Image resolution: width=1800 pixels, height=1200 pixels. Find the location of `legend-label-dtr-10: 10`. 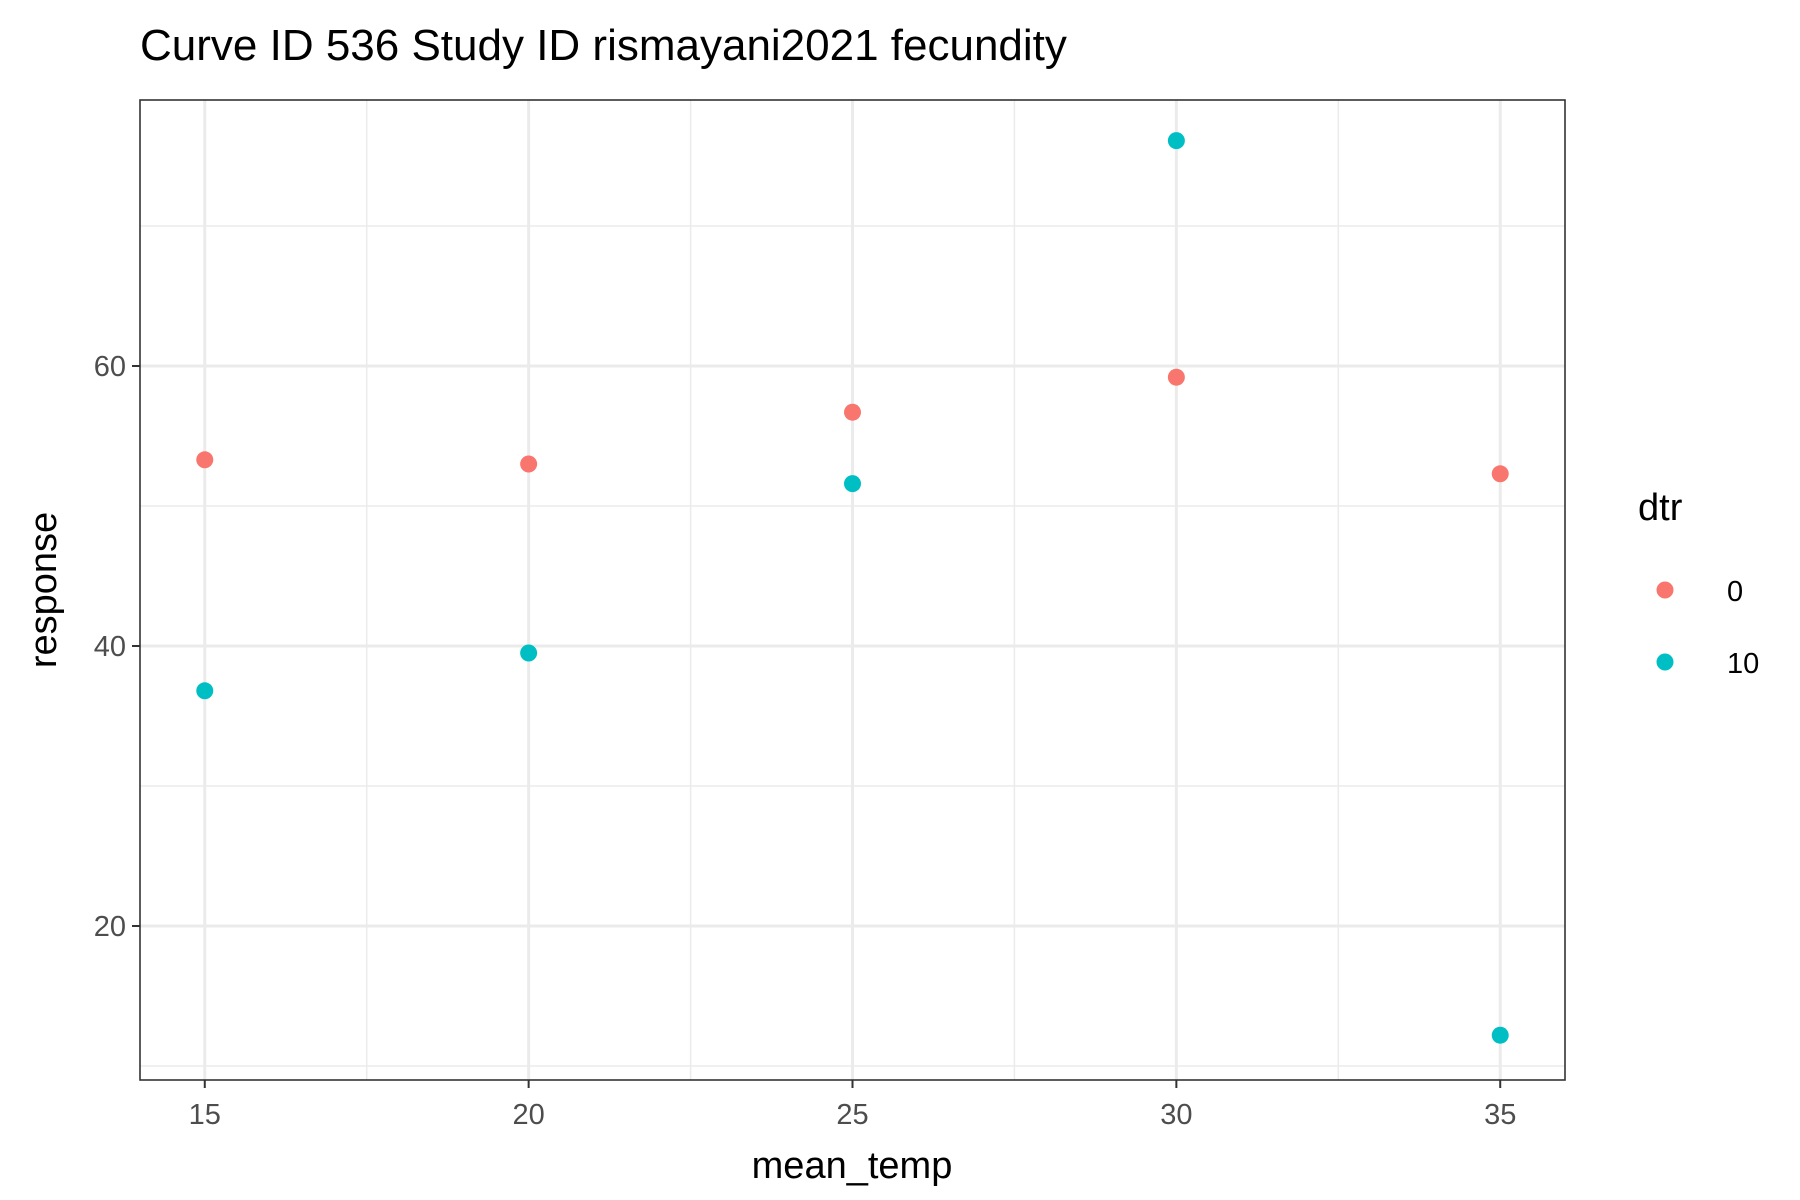

legend-label-dtr-10: 10 is located at coordinates (1743, 664).